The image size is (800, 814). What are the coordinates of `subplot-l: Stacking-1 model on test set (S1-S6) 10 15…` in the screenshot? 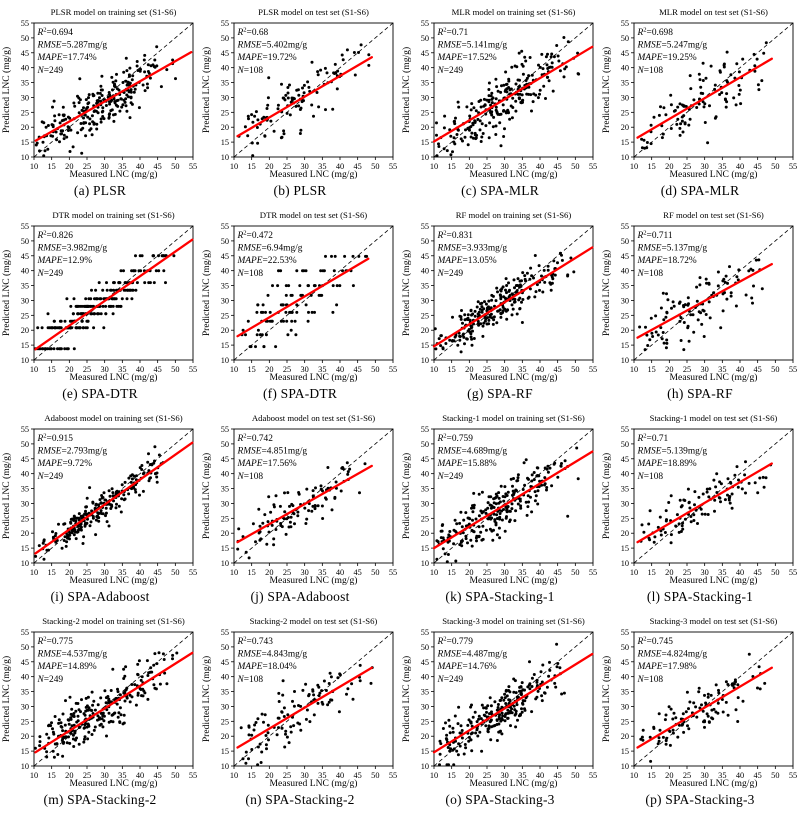 It's located at (700, 509).